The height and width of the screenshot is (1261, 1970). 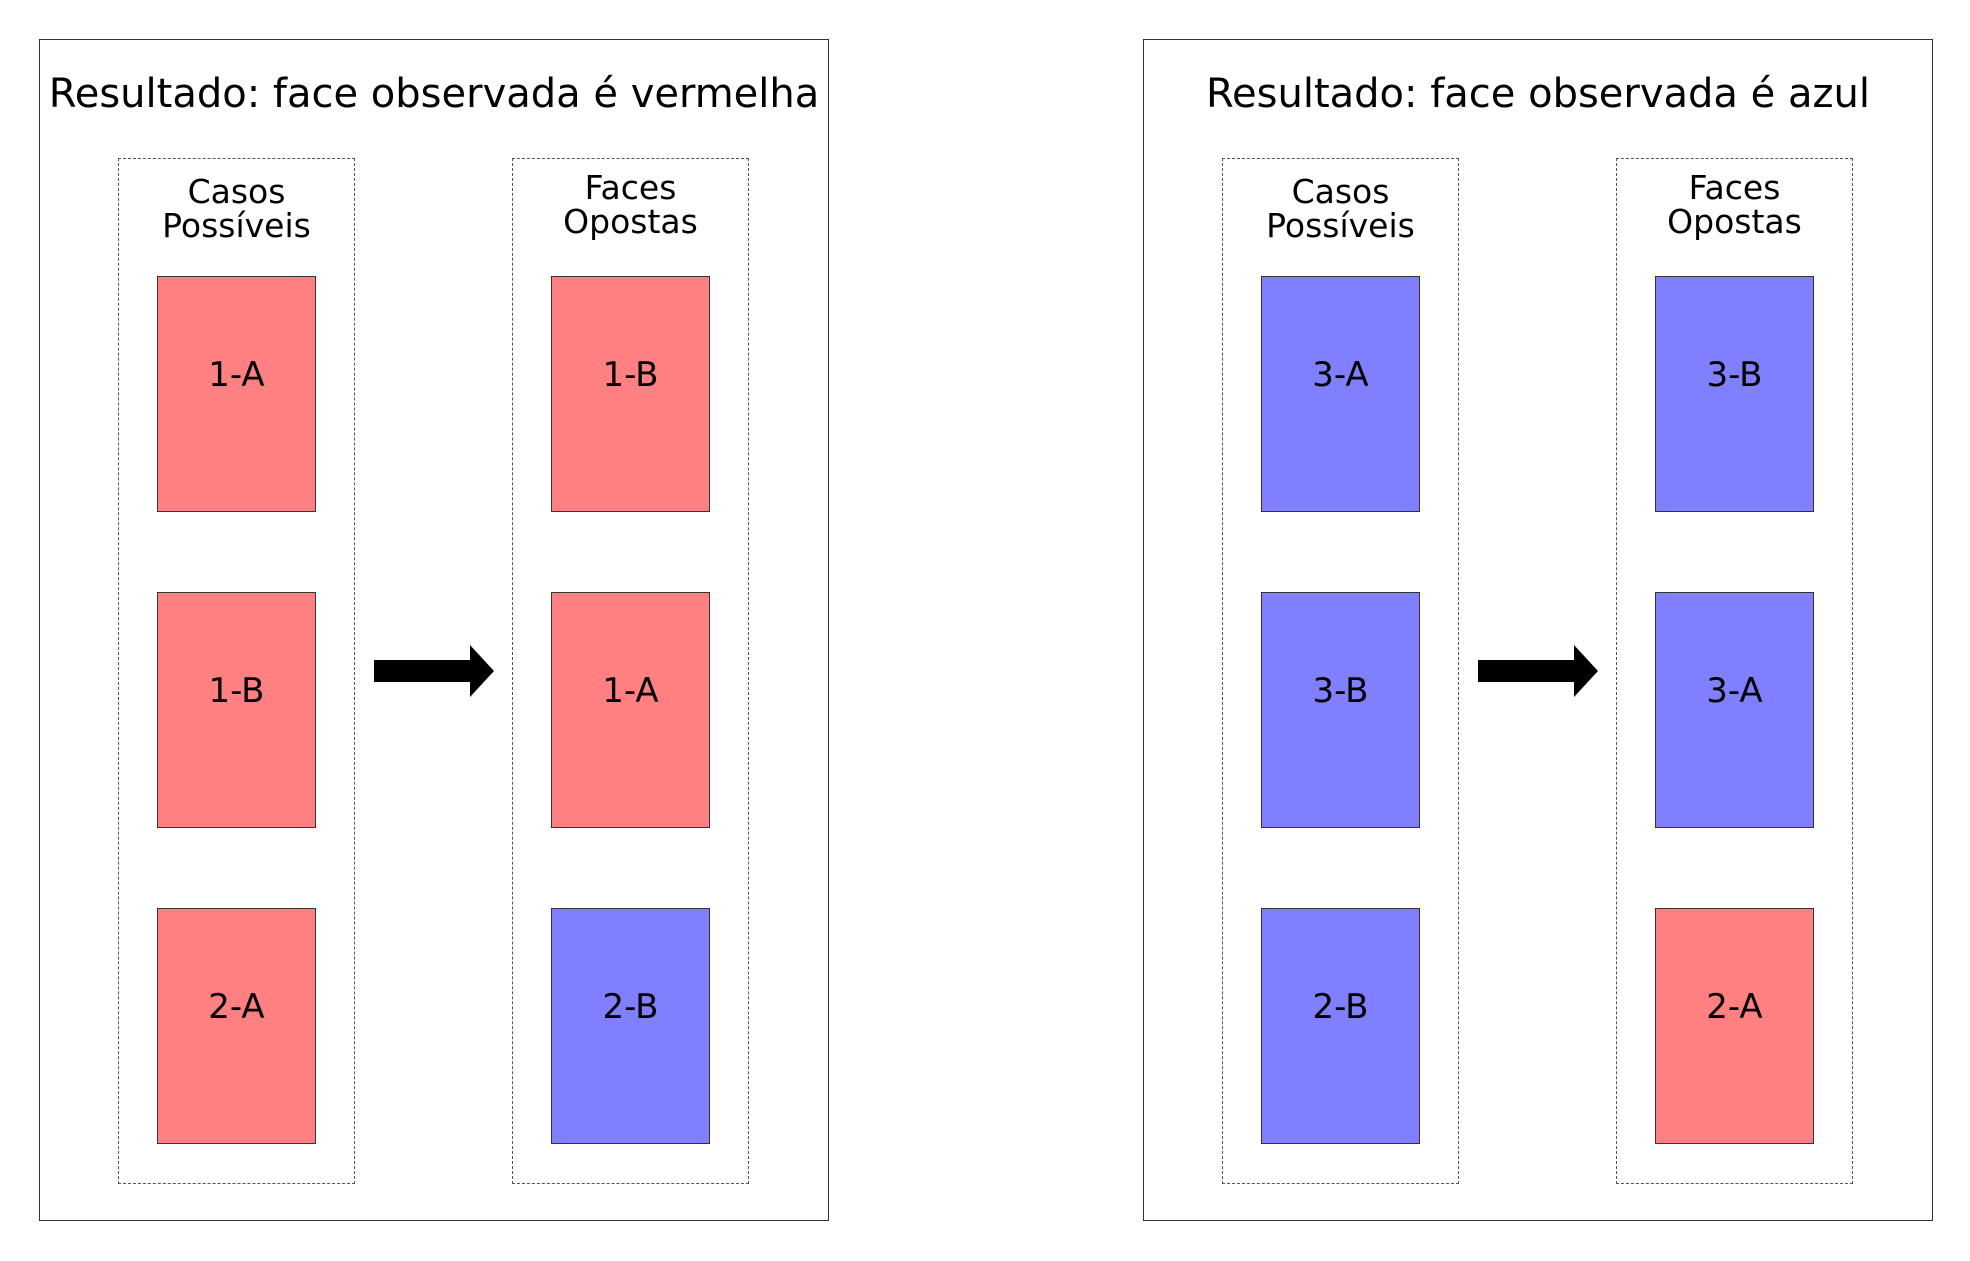 I want to click on panel-title: Resultado: face observada é vermelha, so click(x=434, y=94).